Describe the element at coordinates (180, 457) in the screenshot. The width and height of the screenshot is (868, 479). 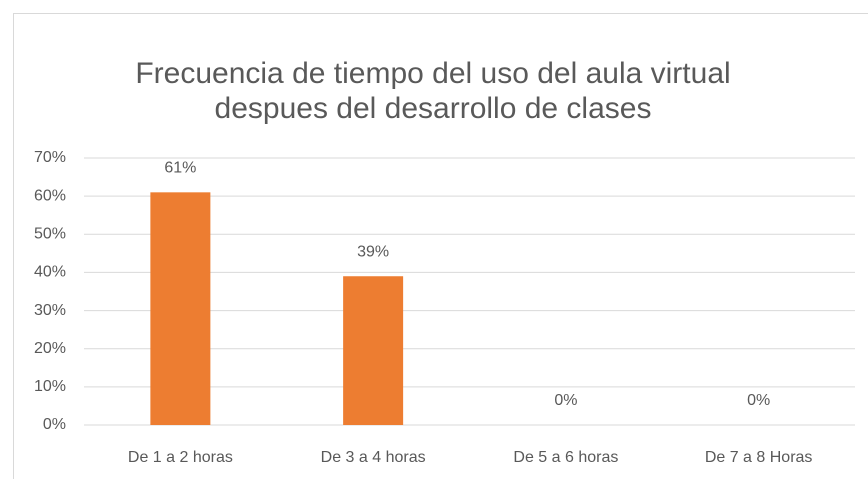
I see `x-tick-label: De 1 a 2 horas` at that location.